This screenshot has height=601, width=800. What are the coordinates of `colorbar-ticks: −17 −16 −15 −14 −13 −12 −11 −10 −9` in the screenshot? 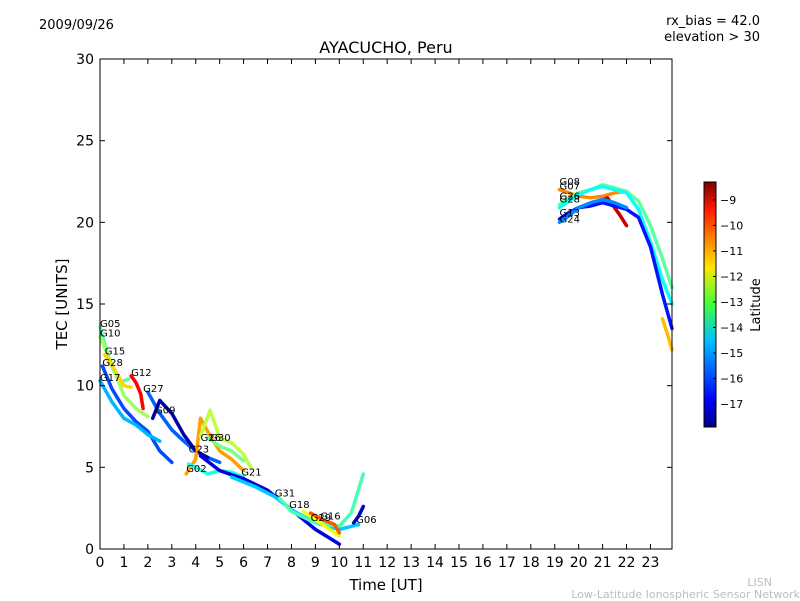 It's located at (728, 302).